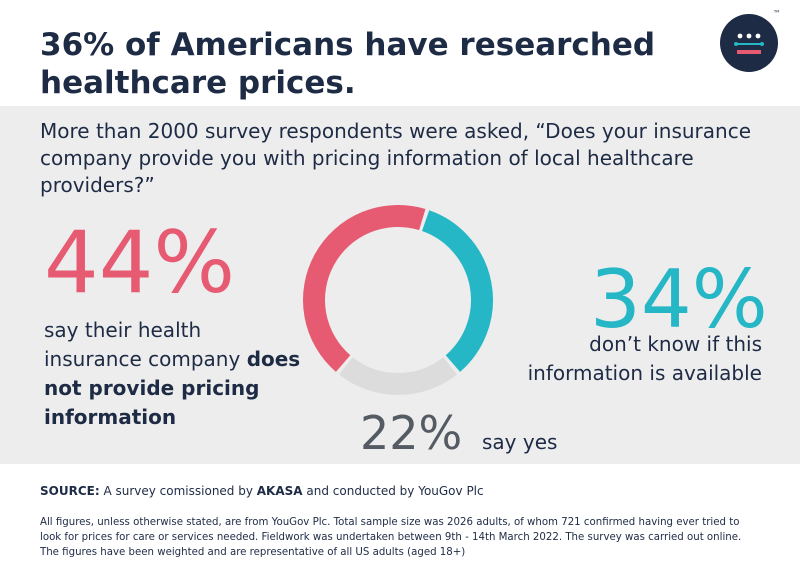  I want to click on source-text-2: and conducted by YouGov Plc, so click(393, 491).